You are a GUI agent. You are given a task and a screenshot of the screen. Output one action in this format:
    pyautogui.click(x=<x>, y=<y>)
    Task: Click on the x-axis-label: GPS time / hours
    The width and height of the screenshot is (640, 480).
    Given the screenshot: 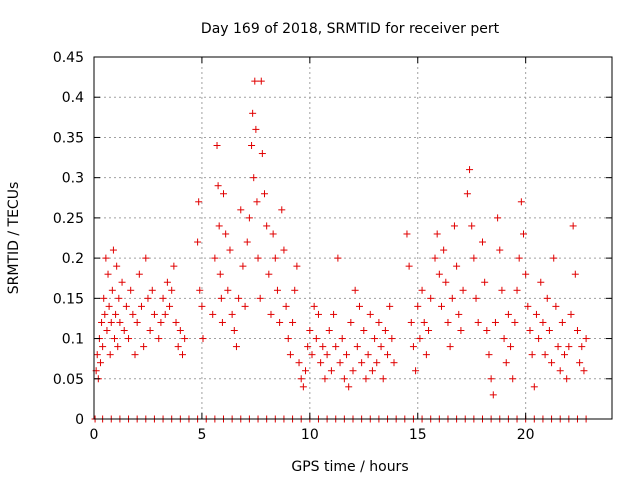 What is the action you would take?
    pyautogui.click(x=349, y=467)
    